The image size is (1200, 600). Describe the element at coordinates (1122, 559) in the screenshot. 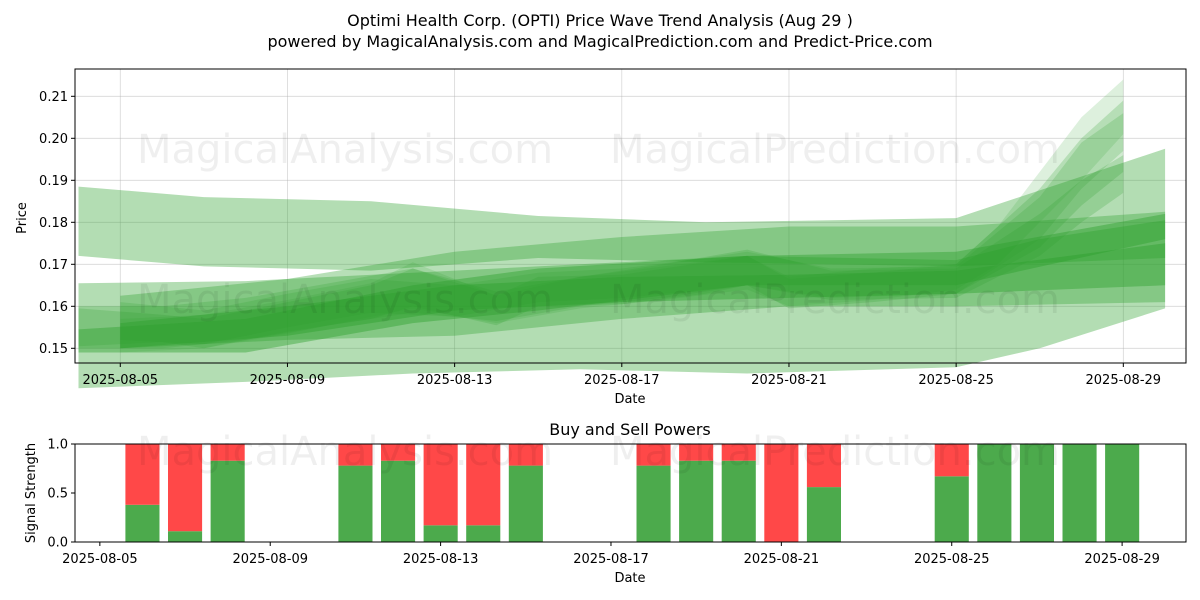

I see `signal-x-tick-label: 2025-08-29` at that location.